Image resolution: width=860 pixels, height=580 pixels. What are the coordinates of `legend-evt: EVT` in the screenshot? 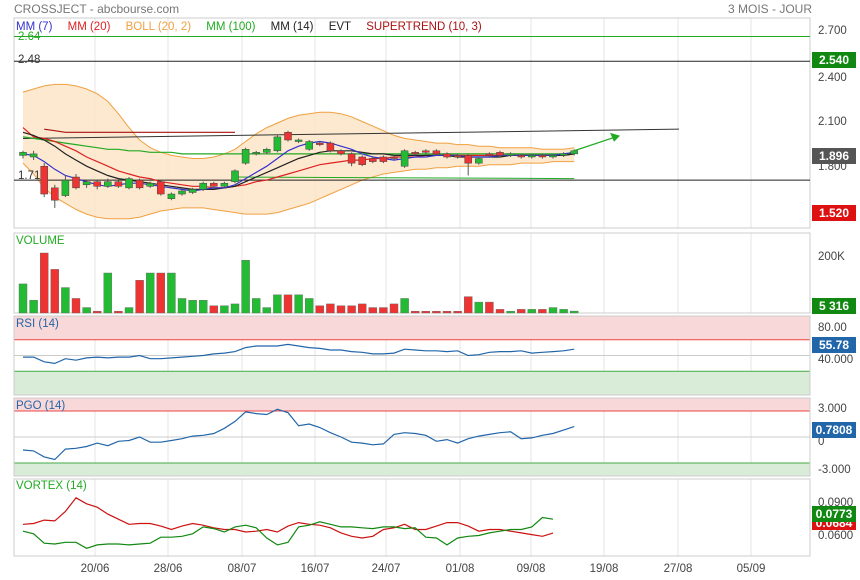 It's located at (340, 27).